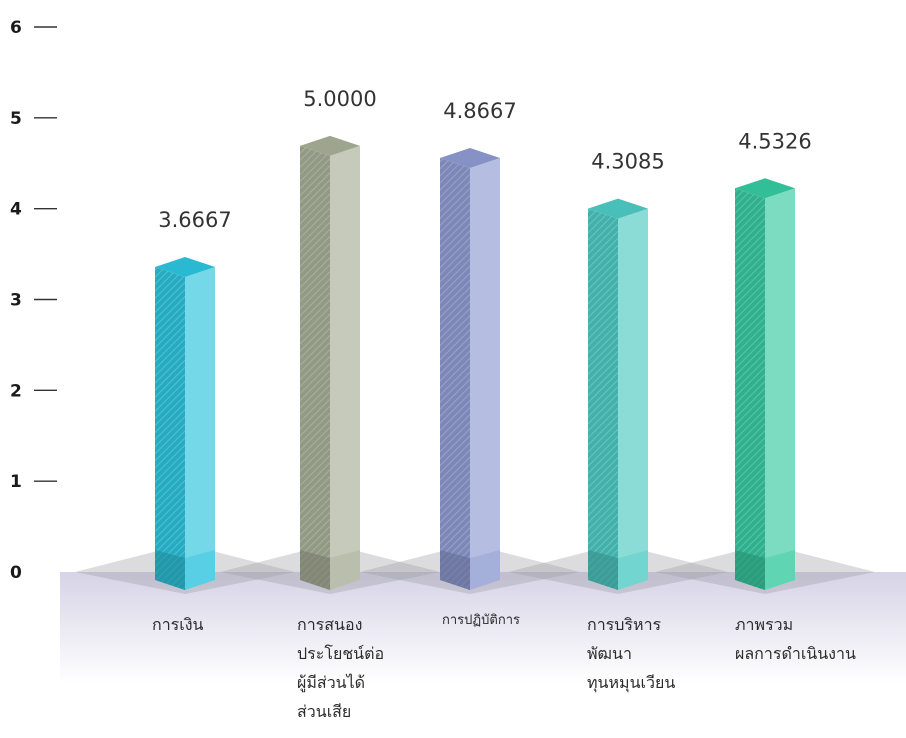 The height and width of the screenshot is (738, 906). Describe the element at coordinates (331, 682) in the screenshot. I see `x-tick-label-line: ผู้มีส่วนได้` at that location.